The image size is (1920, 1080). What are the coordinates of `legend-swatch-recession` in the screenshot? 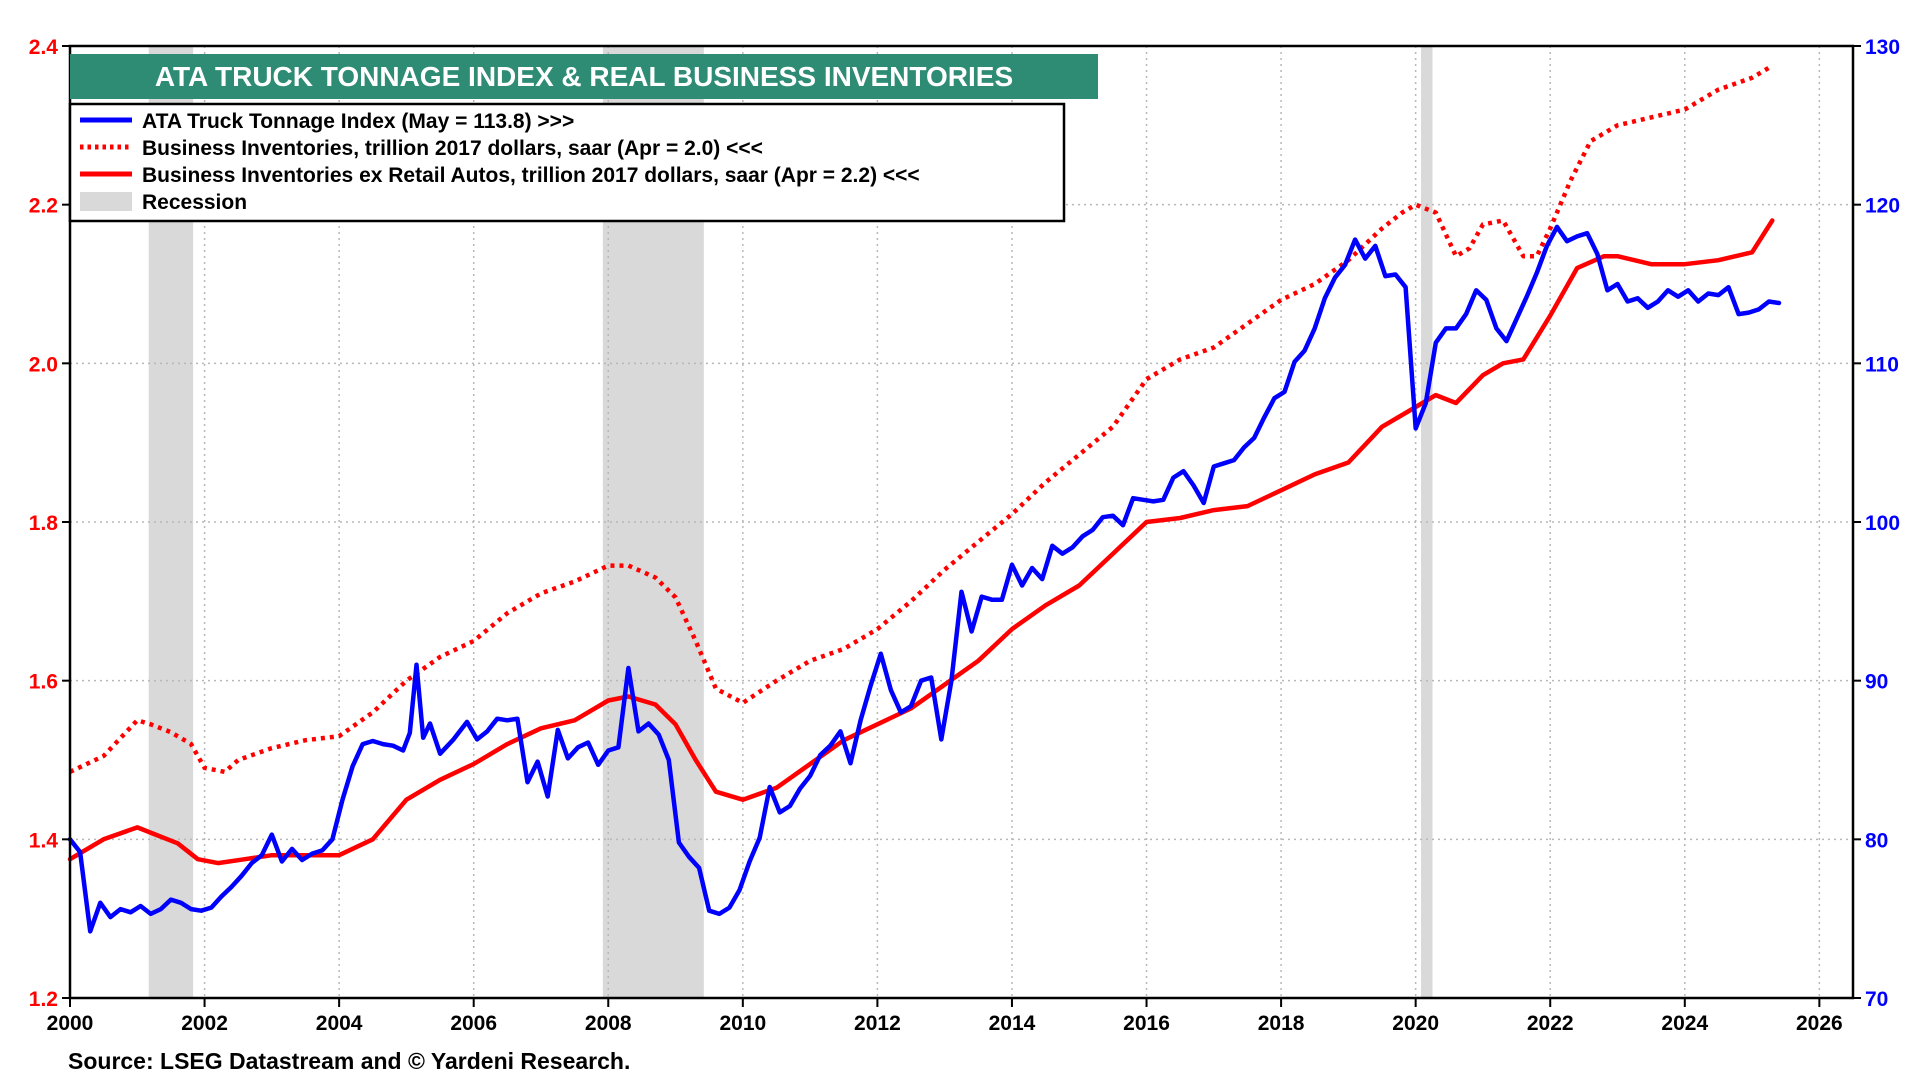 It's located at (106, 201).